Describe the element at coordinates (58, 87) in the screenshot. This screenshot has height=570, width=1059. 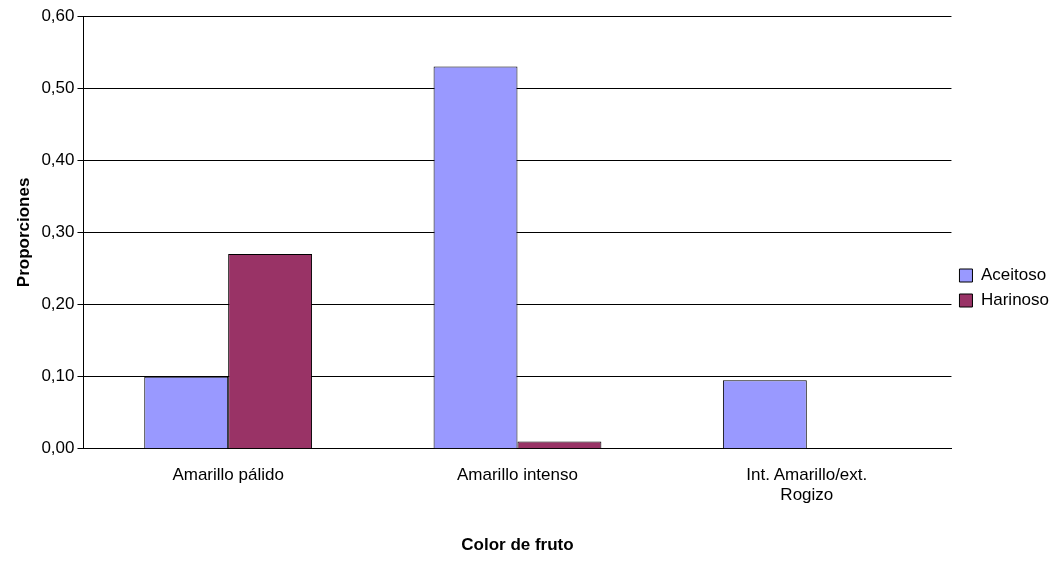
I see `y-tick-label: 0,50` at that location.